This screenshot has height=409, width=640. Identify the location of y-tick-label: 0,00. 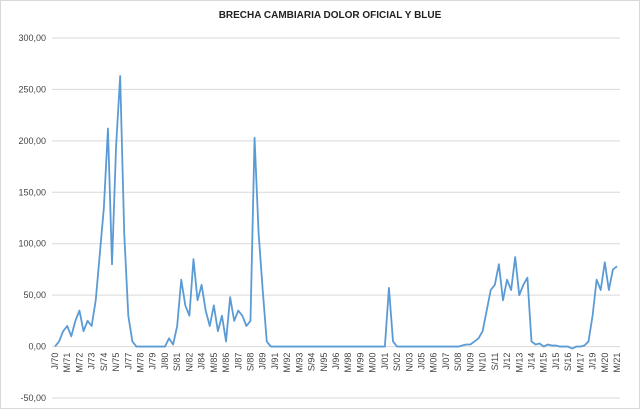
(37, 347).